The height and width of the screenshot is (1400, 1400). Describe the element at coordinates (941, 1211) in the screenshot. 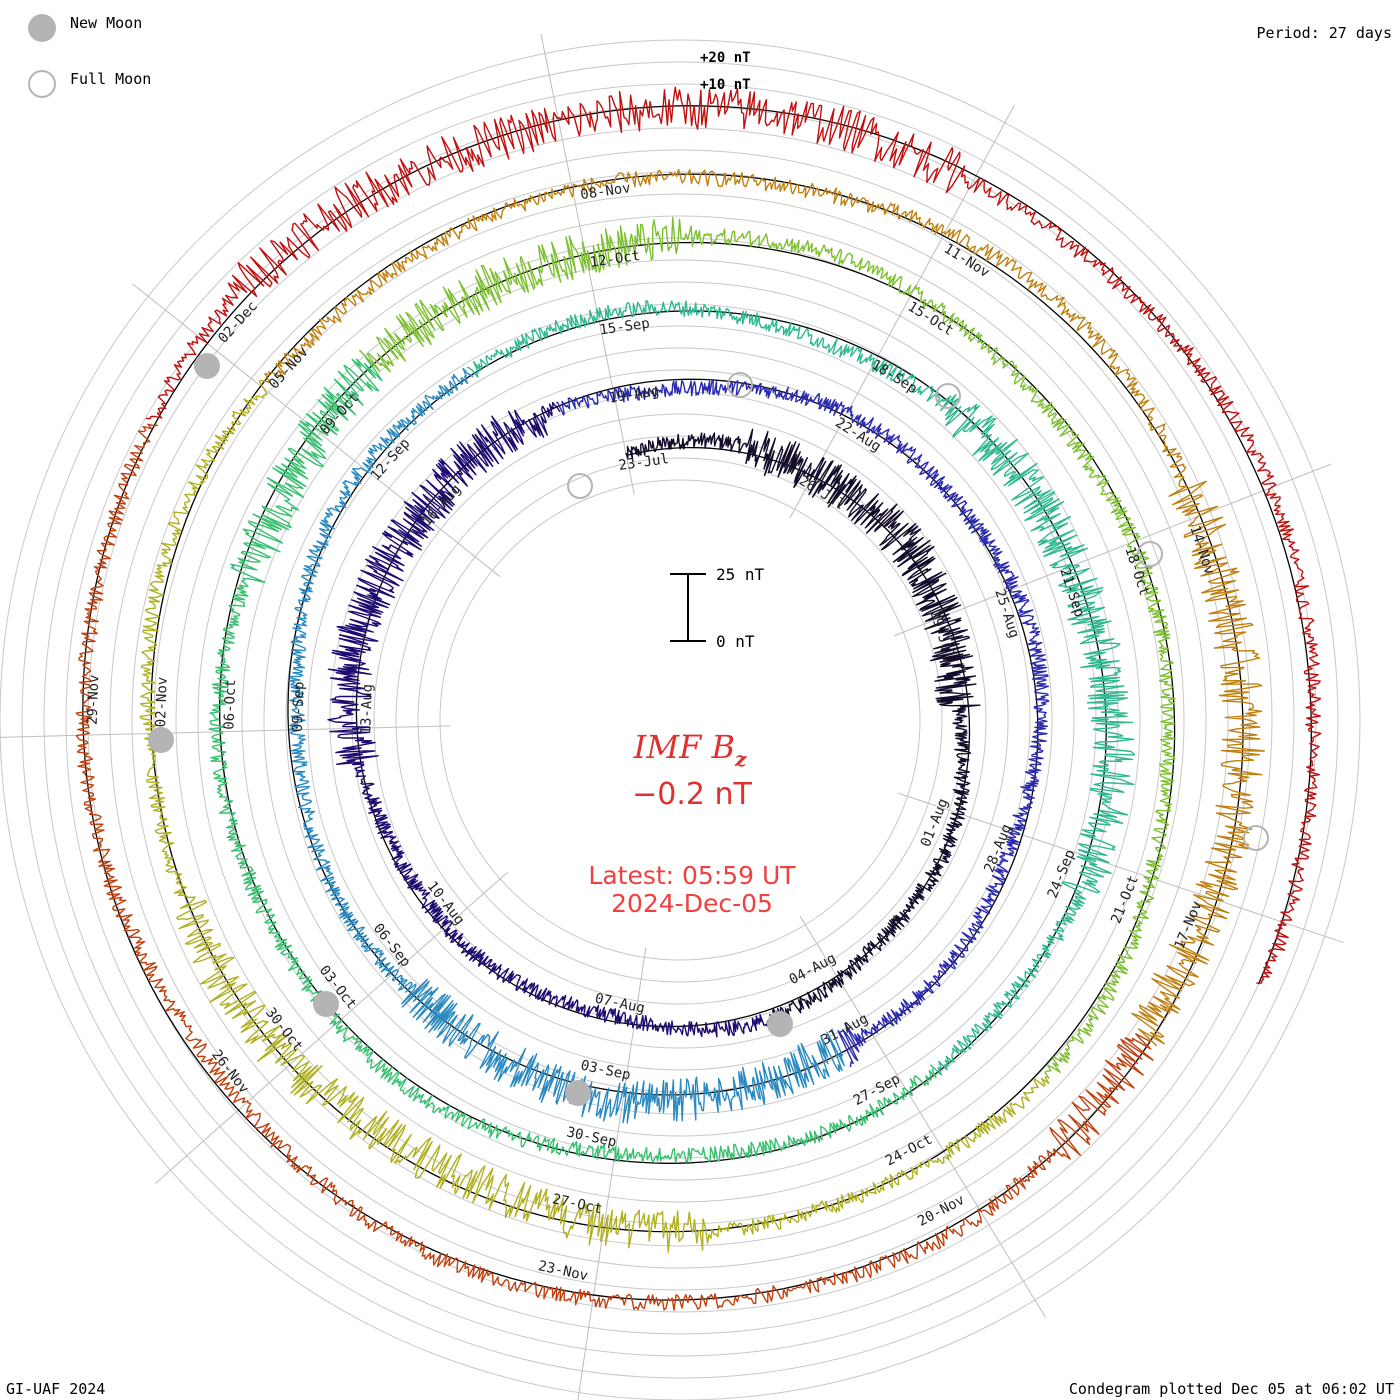

I see `date-label-20-nov: 20-Nov` at that location.